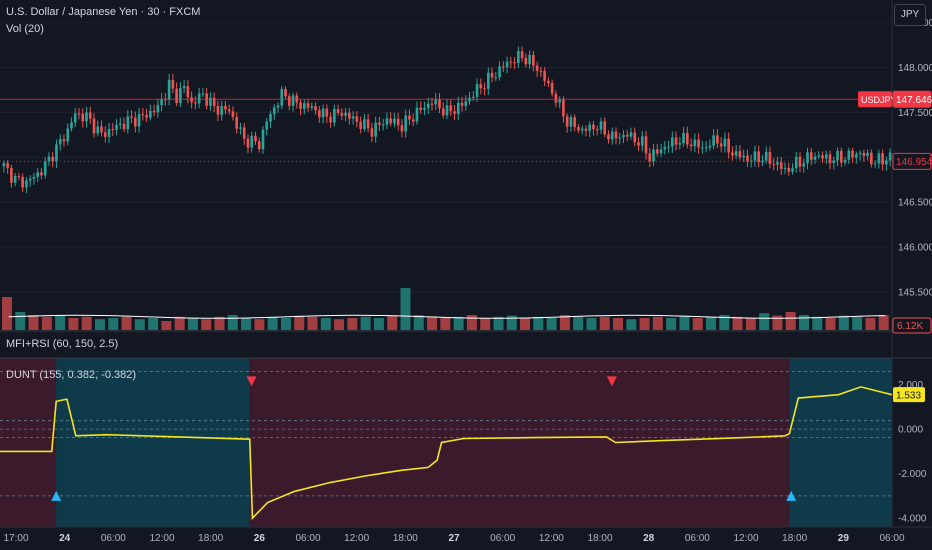 Image resolution: width=932 pixels, height=550 pixels. I want to click on pane-title-dunt: DUNT (155, 0.382, -0.382), so click(71, 375).